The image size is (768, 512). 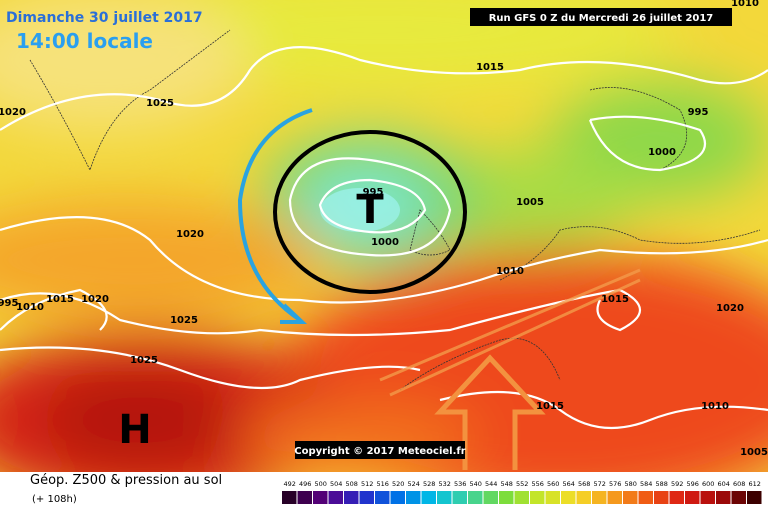 I want to click on run-info: Run GFS 0 Z du Mercredi 26 juillet 2017, so click(x=601, y=18).